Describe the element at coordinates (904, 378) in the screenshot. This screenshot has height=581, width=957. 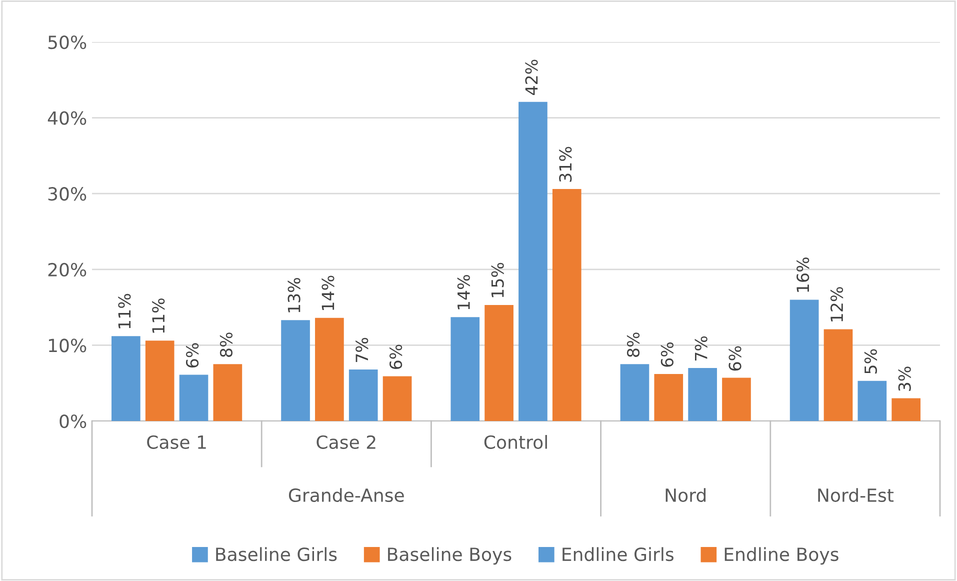
I see `data-label: 3%` at that location.